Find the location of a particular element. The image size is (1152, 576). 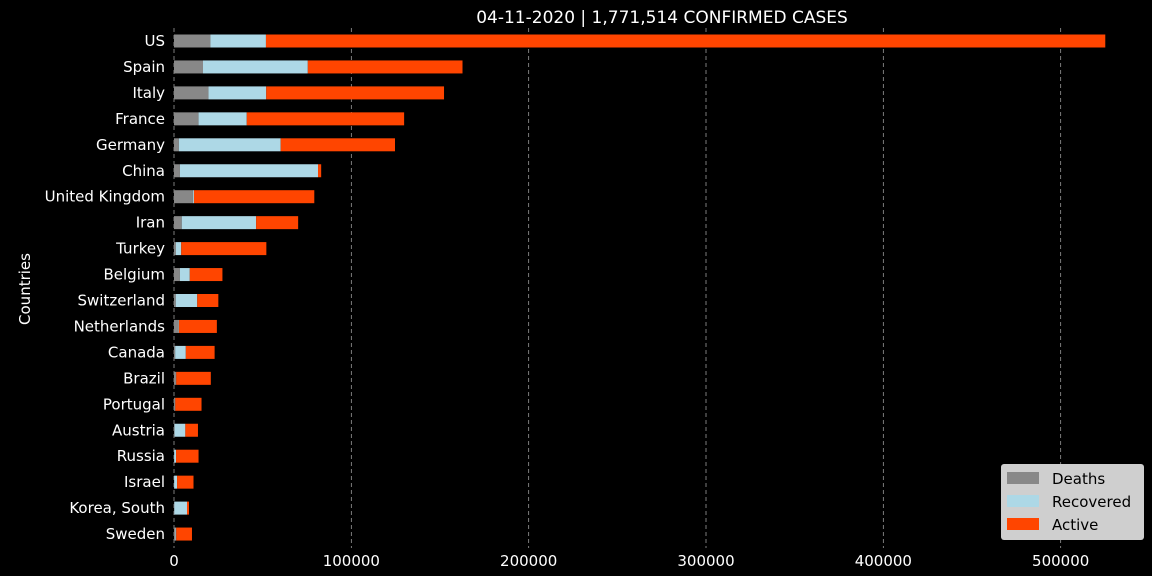

y-tick-label: Italy is located at coordinates (148, 93).